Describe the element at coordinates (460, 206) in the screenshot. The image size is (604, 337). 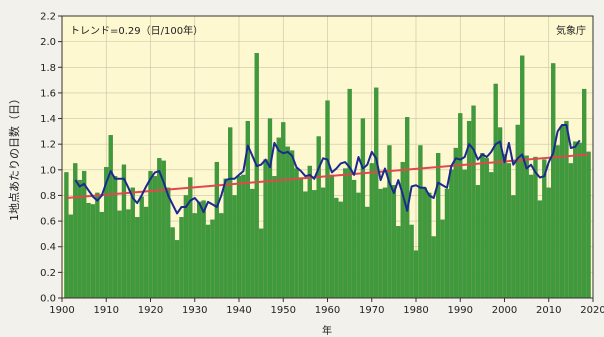
I see `bar-1990` at that location.